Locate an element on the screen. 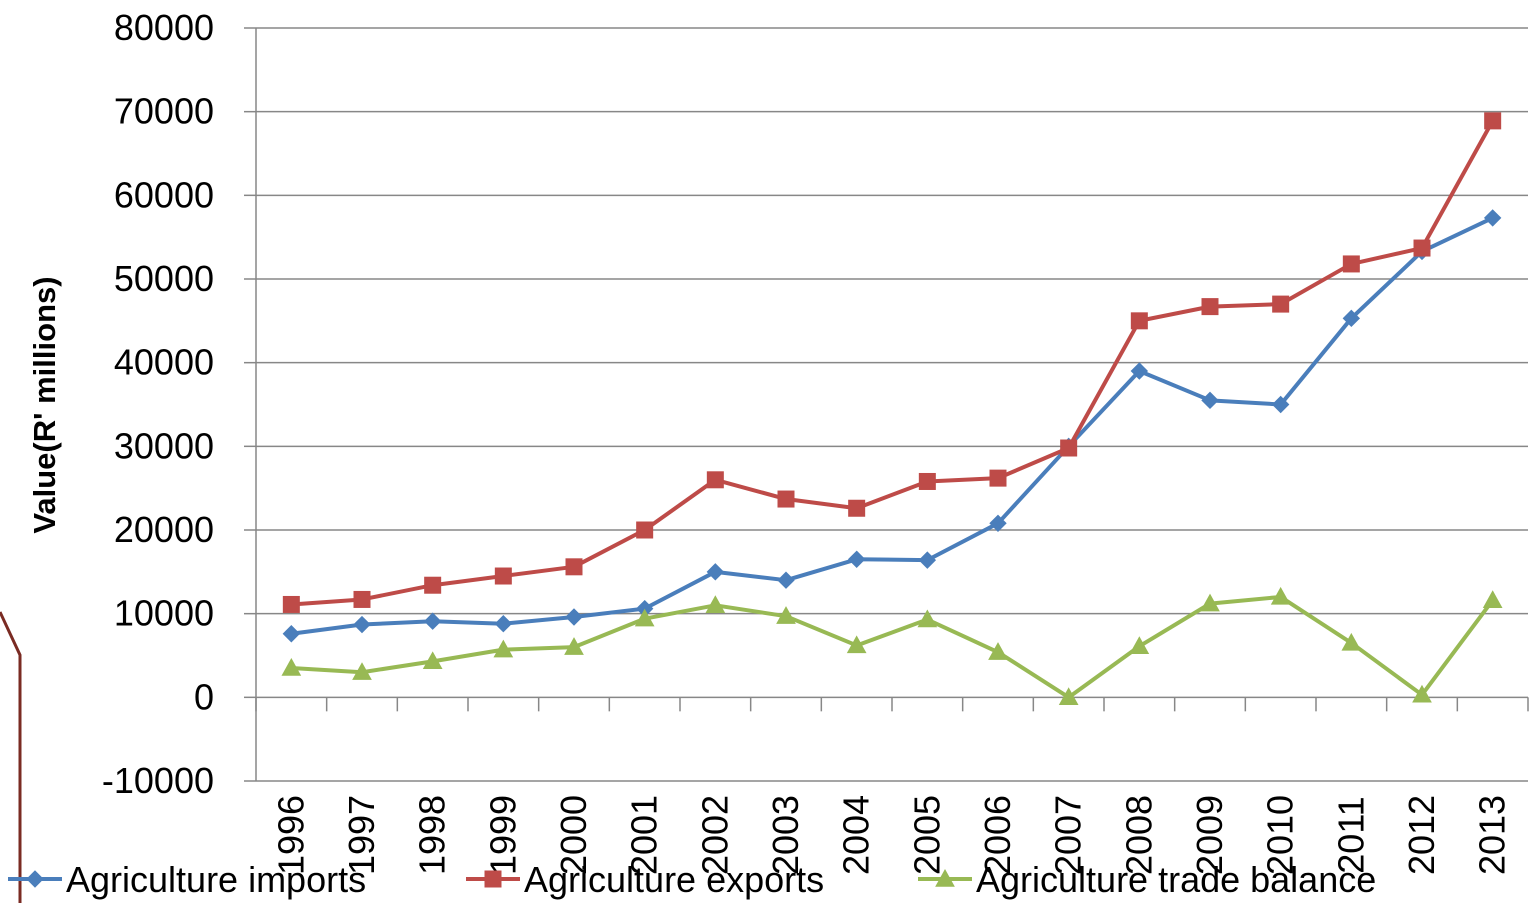 The height and width of the screenshot is (903, 1531). x-tick-label: 2005 is located at coordinates (926, 835).